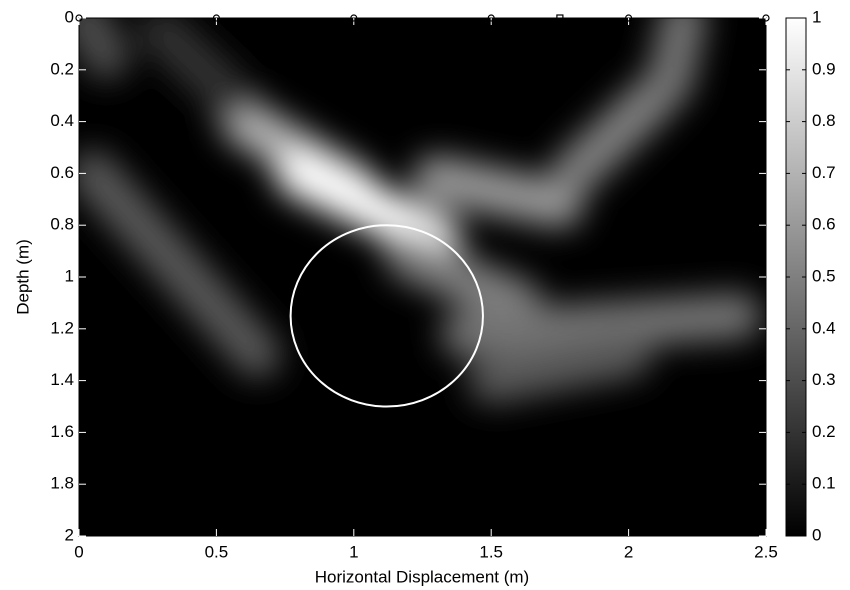 This screenshot has height=590, width=850. Describe the element at coordinates (62, 68) in the screenshot. I see `y-tick-label: 0.2` at that location.